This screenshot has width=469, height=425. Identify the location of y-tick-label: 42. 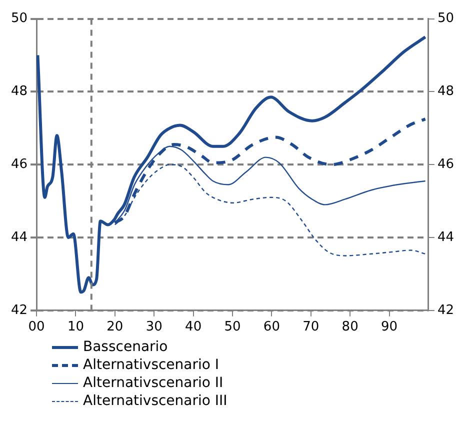
(19, 310).